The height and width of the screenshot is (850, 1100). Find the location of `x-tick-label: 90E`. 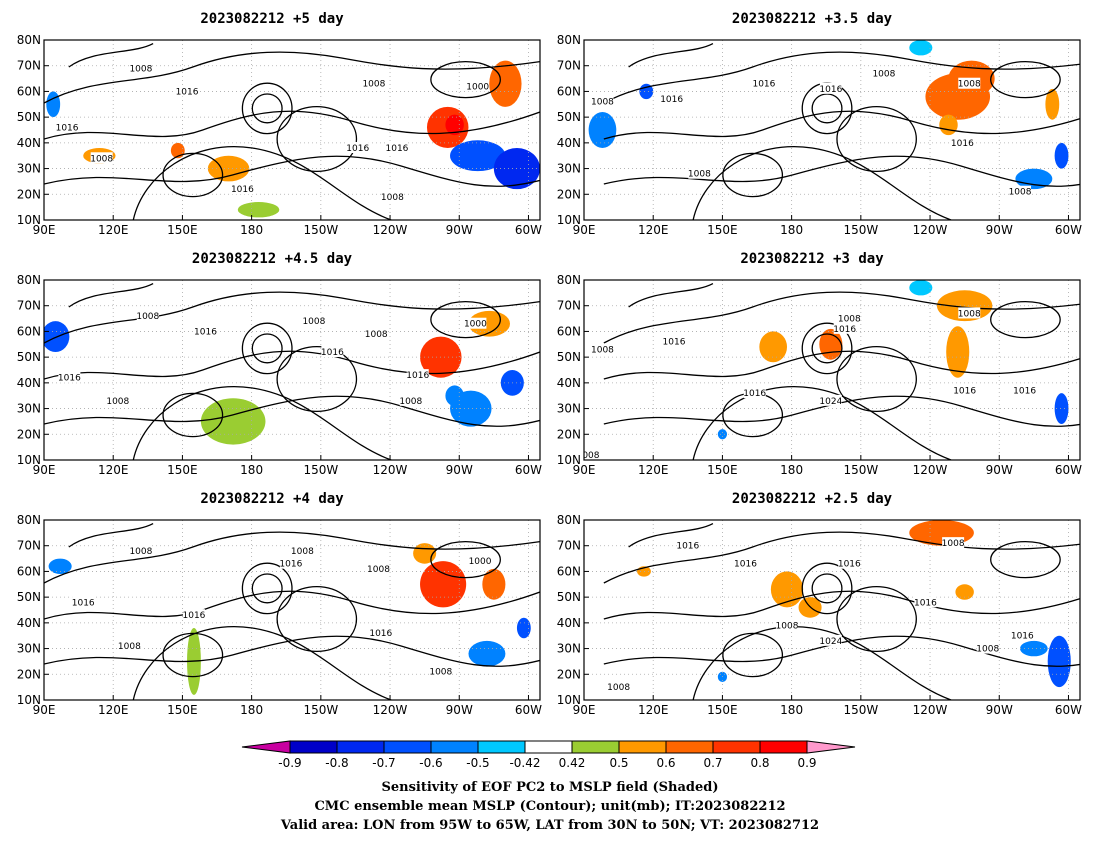

x-tick-label: 90E is located at coordinates (44, 710).